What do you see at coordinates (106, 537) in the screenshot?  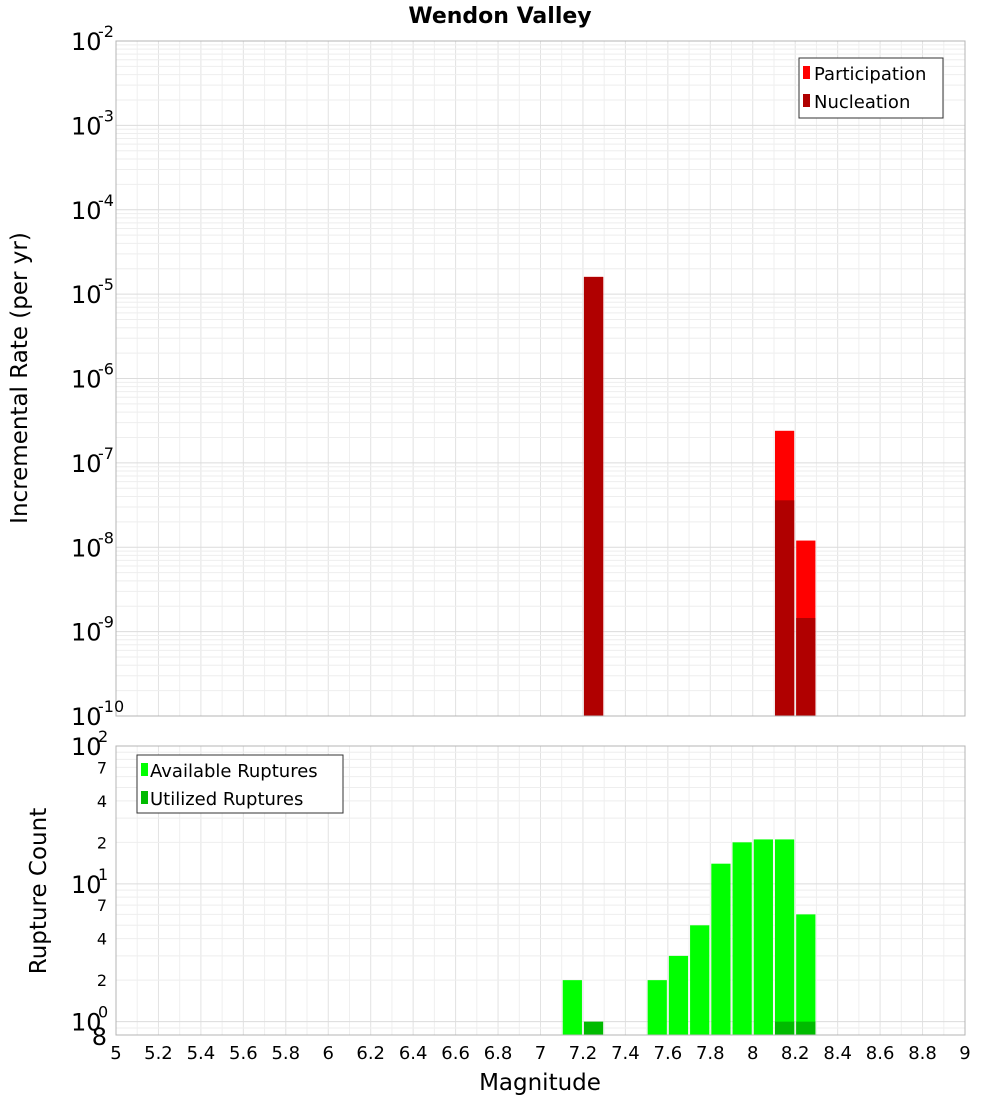 I see `top-chart-y-tick-exponent: -8` at bounding box center [106, 537].